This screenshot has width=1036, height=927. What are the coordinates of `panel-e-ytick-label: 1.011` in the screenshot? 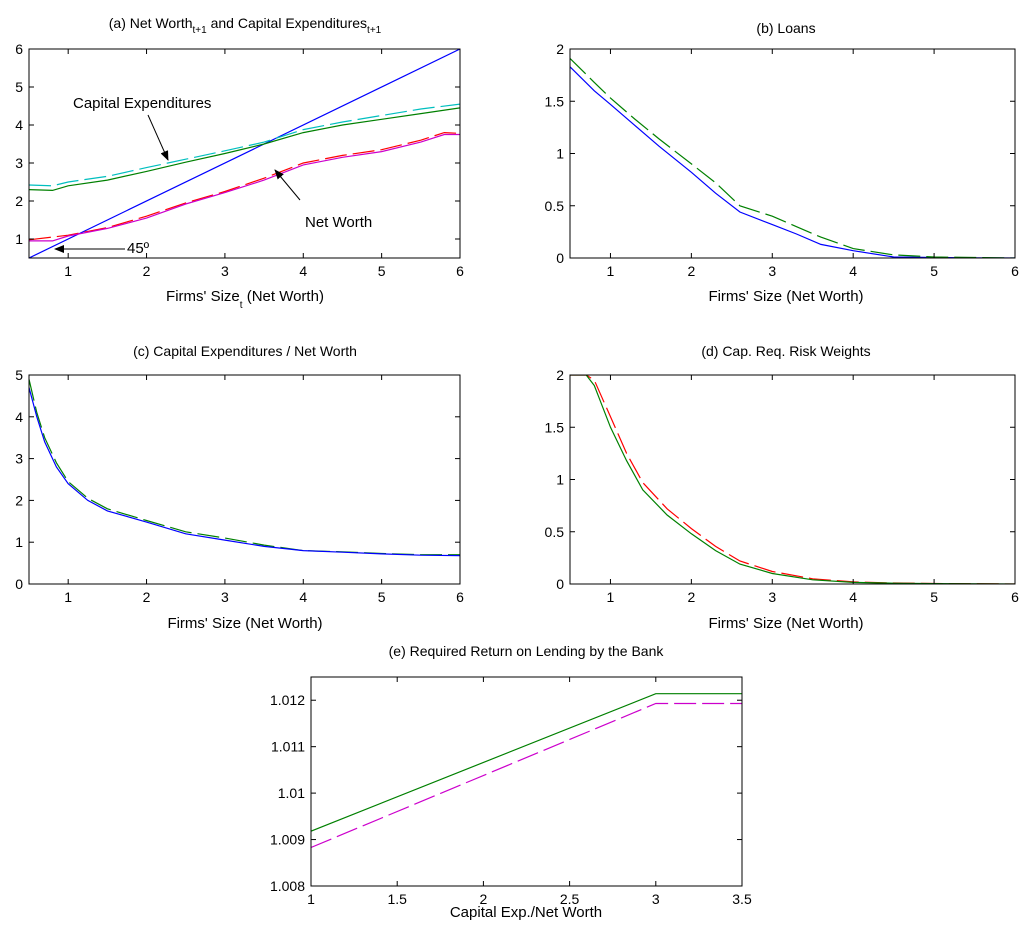 It's located at (288, 747).